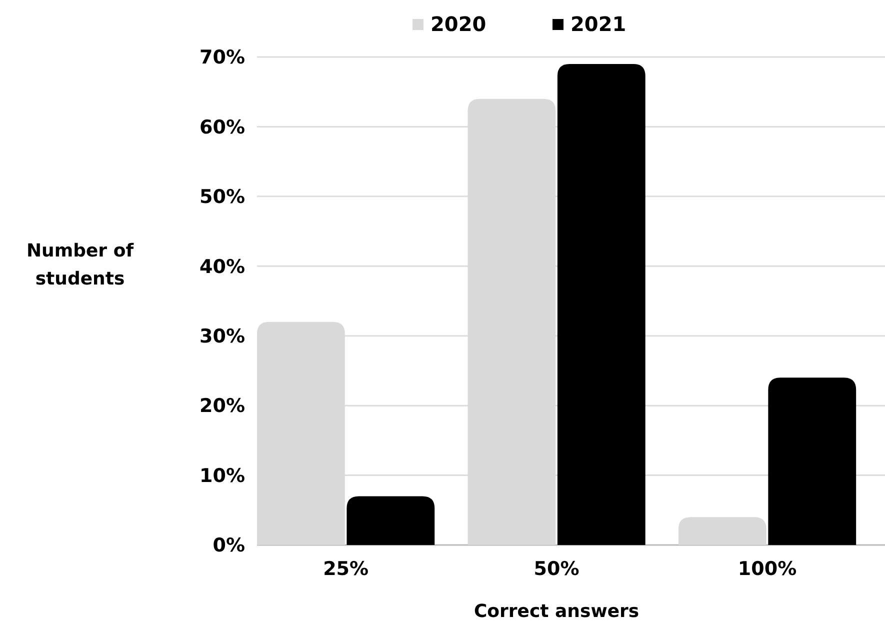 Image resolution: width=885 pixels, height=629 pixels. I want to click on y-tick-label: 40%, so click(222, 267).